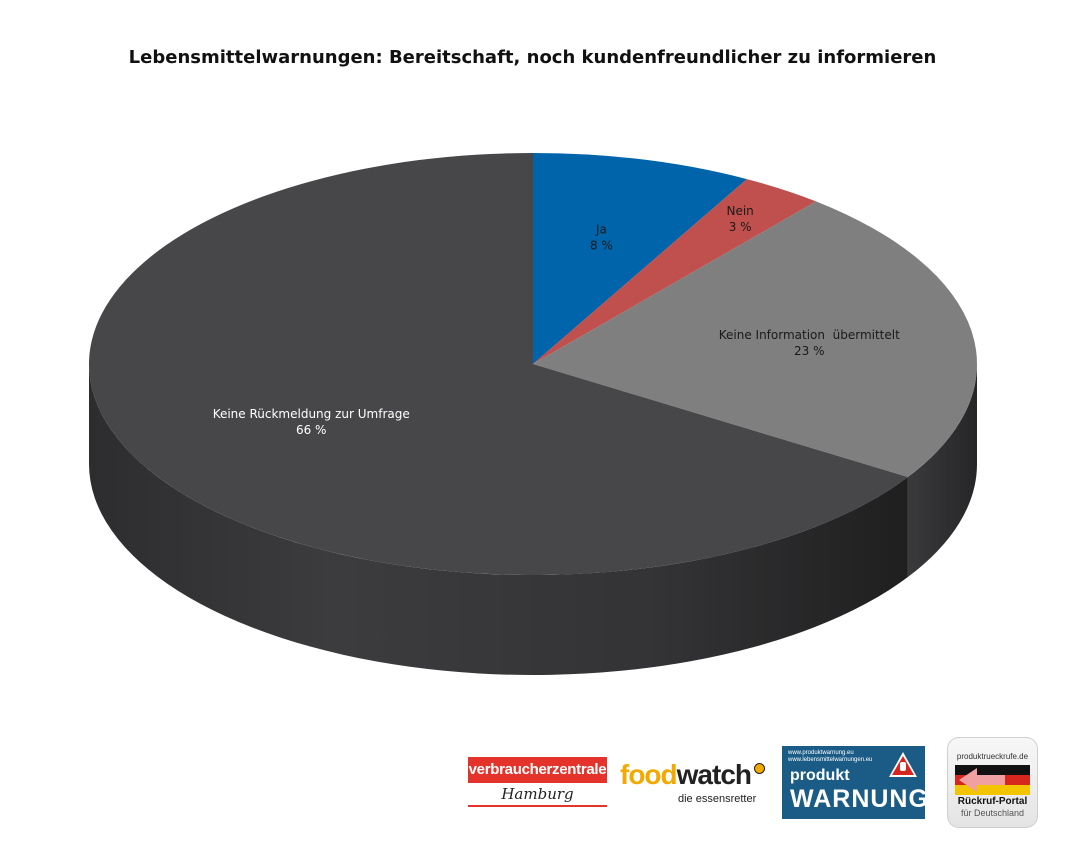 This screenshot has height=852, width=1065. I want to click on slice-label-value-0: 8 %, so click(601, 245).